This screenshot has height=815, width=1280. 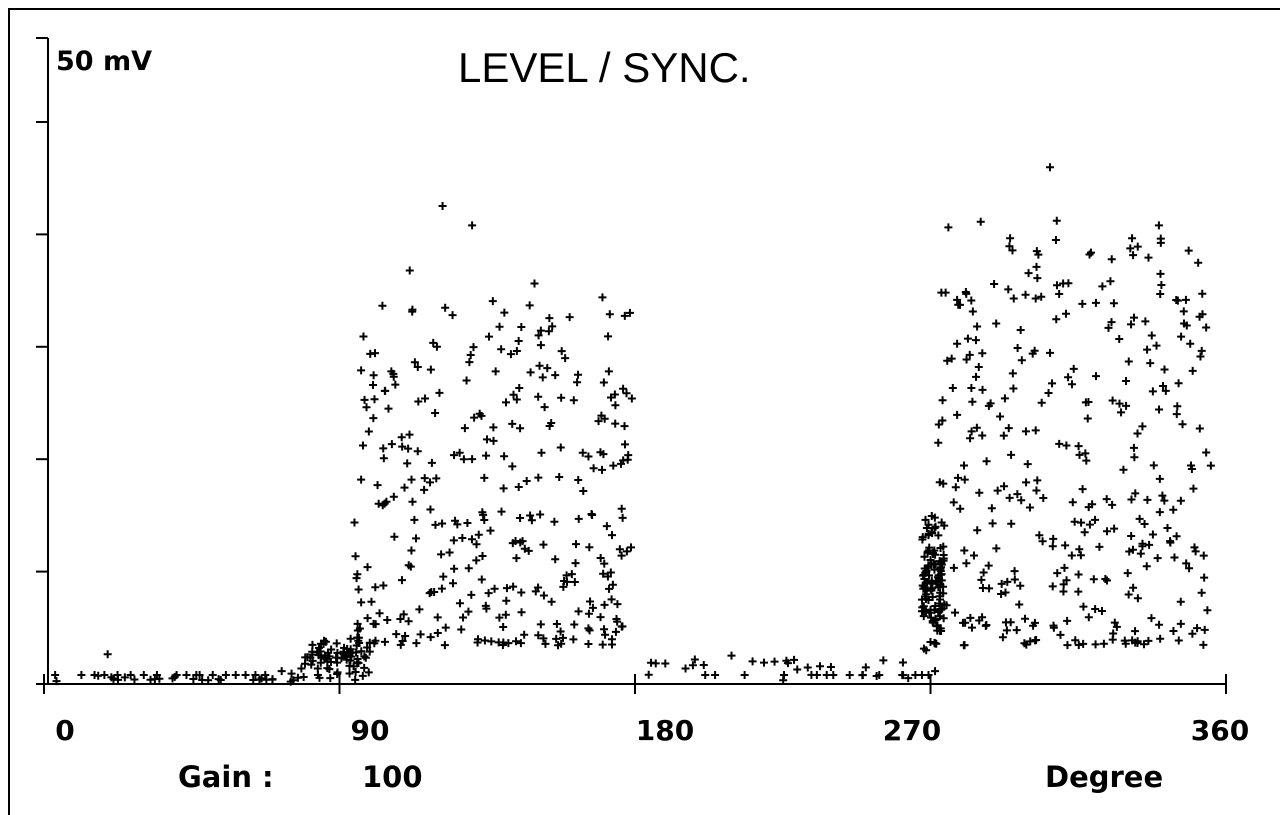 What do you see at coordinates (370, 730) in the screenshot?
I see `x-tick-label: 90` at bounding box center [370, 730].